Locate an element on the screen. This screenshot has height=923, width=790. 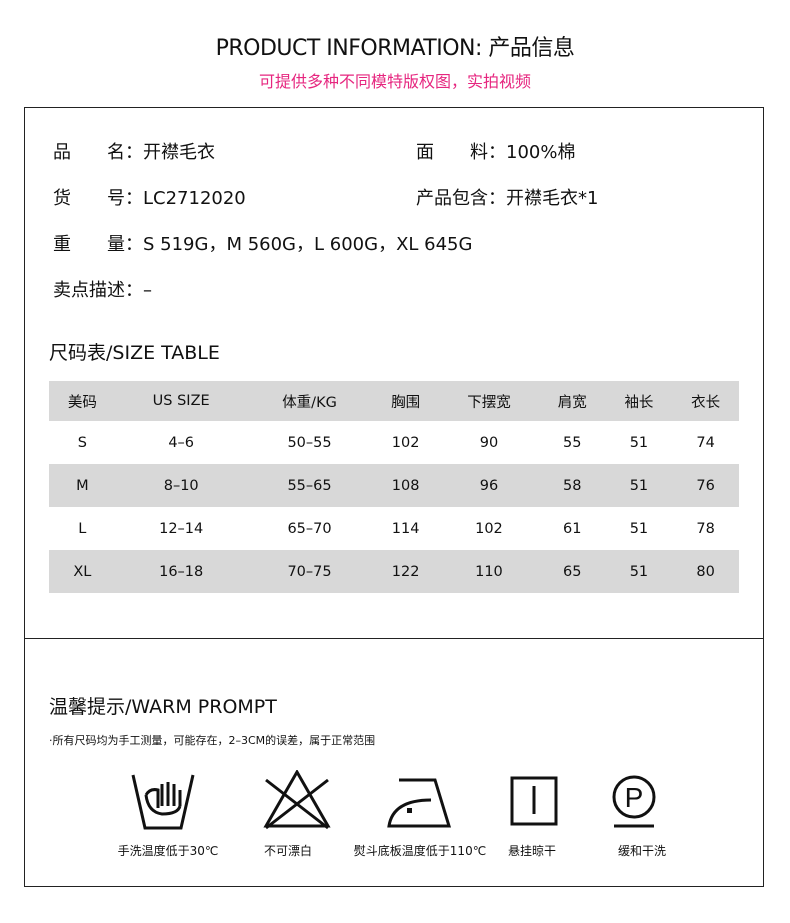
name-row: 品 名：开襟毛衣 is located at coordinates (134, 151).